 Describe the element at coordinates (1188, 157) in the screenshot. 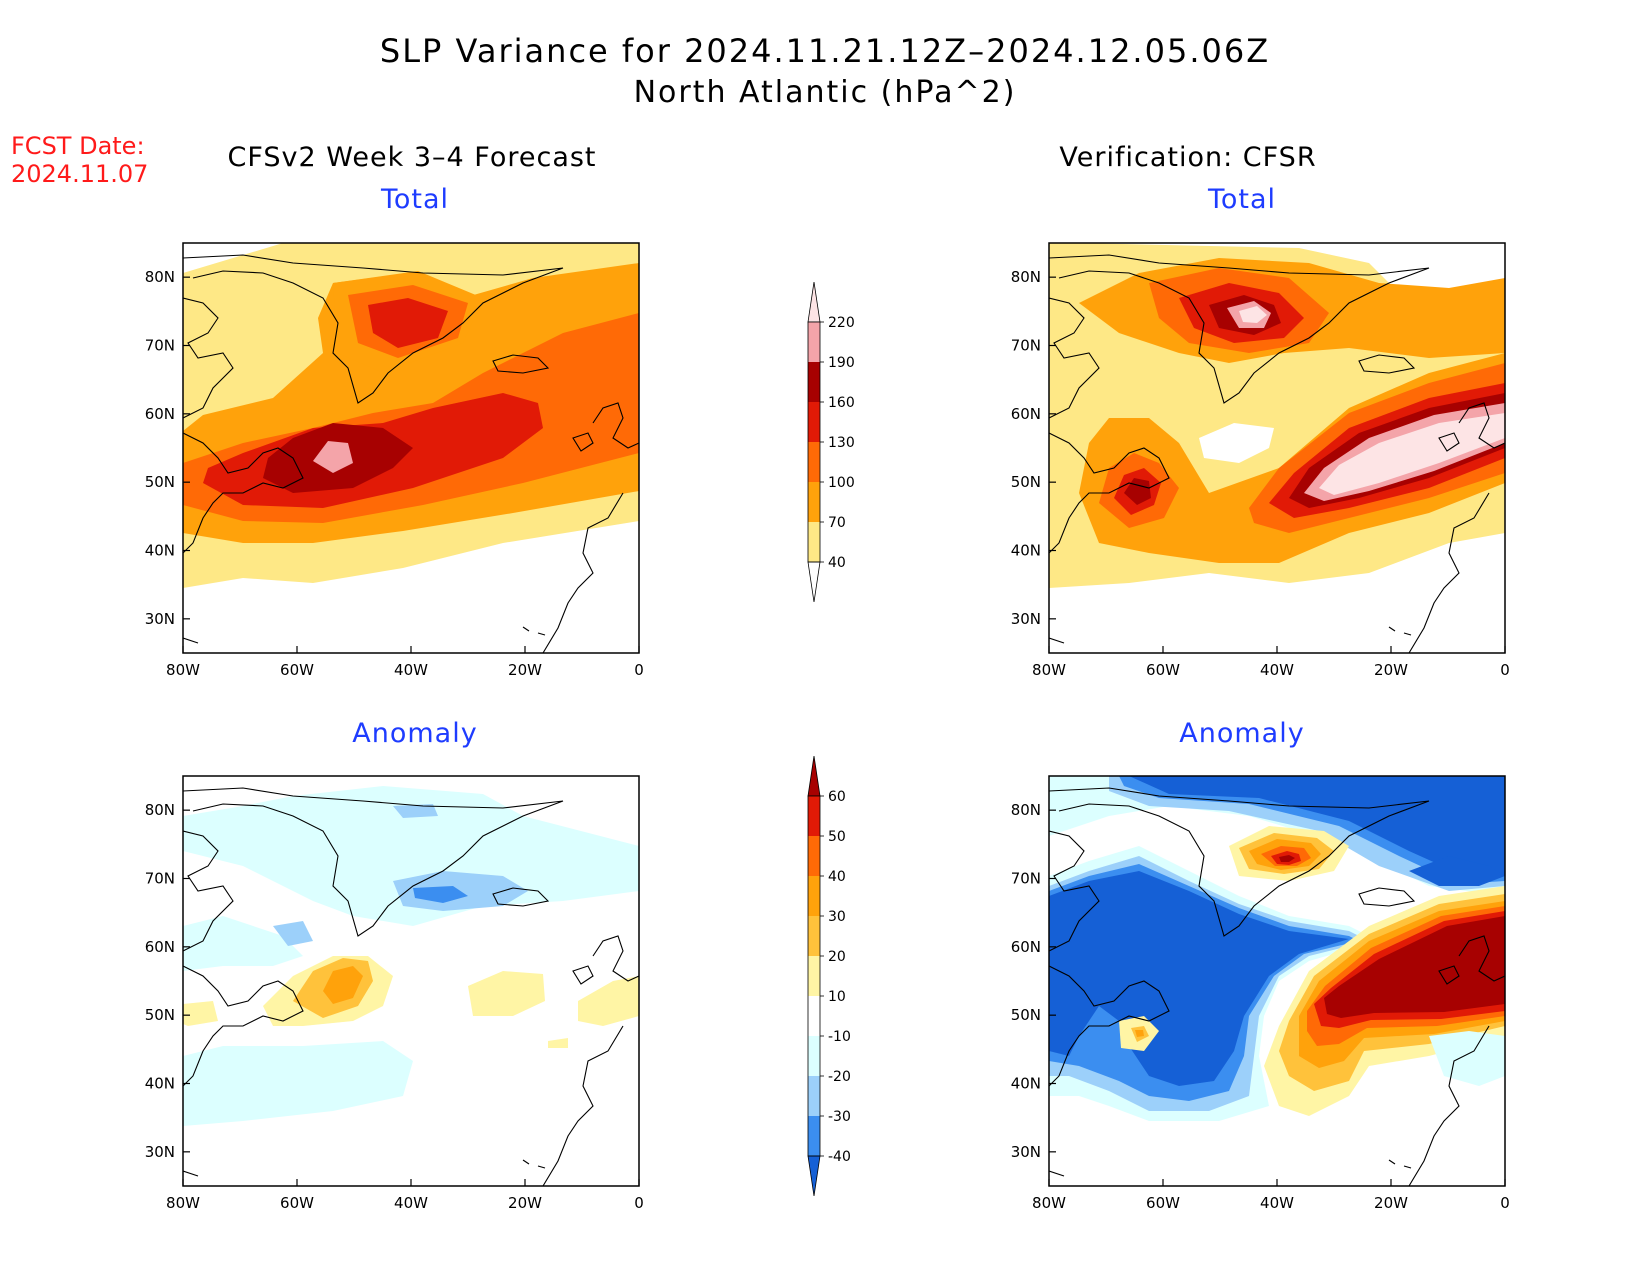

I see `verification-column-title: Verification: CFSR` at that location.